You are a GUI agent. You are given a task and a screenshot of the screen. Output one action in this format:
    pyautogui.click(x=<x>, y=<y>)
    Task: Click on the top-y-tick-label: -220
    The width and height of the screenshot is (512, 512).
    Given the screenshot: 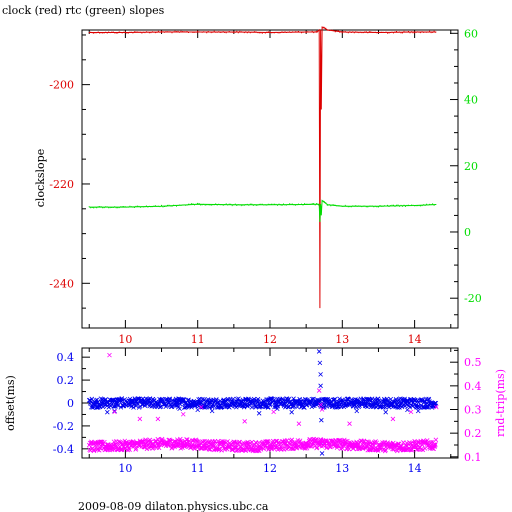 What is the action you would take?
    pyautogui.click(x=61, y=184)
    